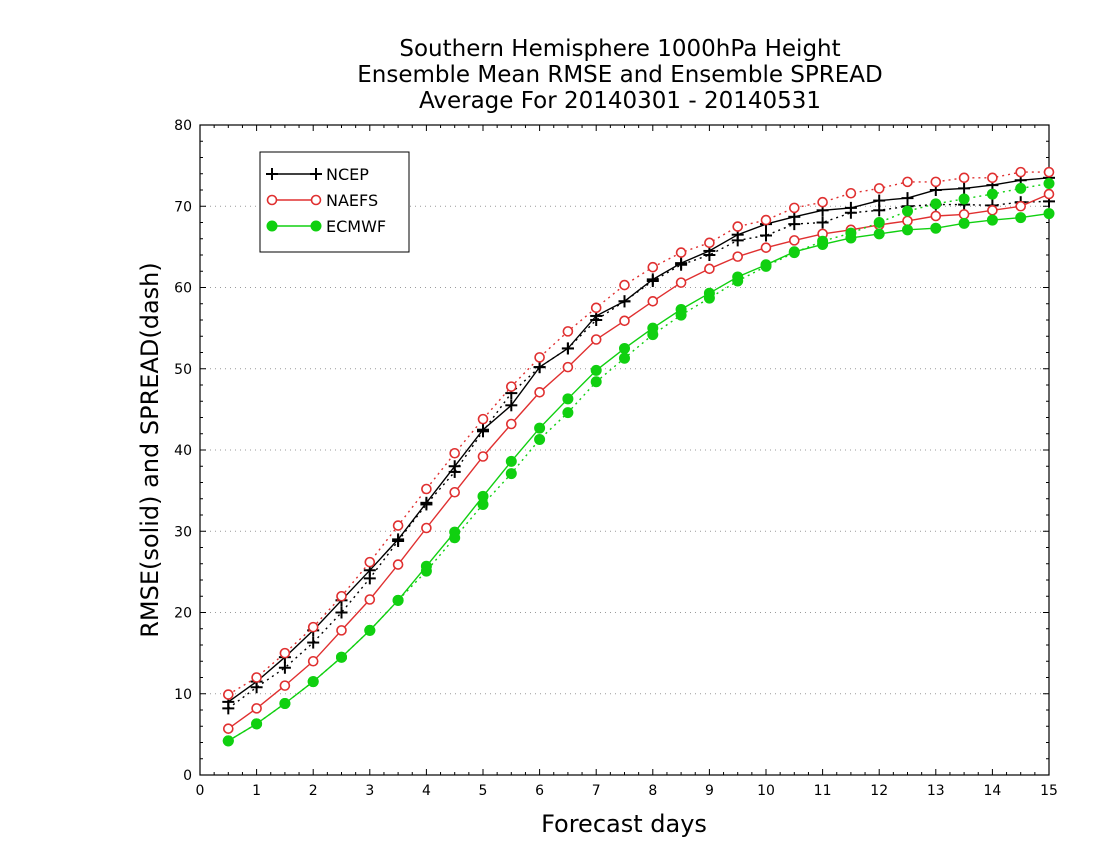 This screenshot has width=1100, height=850. What do you see at coordinates (596, 791) in the screenshot?
I see `x-tick-label: 7` at bounding box center [596, 791].